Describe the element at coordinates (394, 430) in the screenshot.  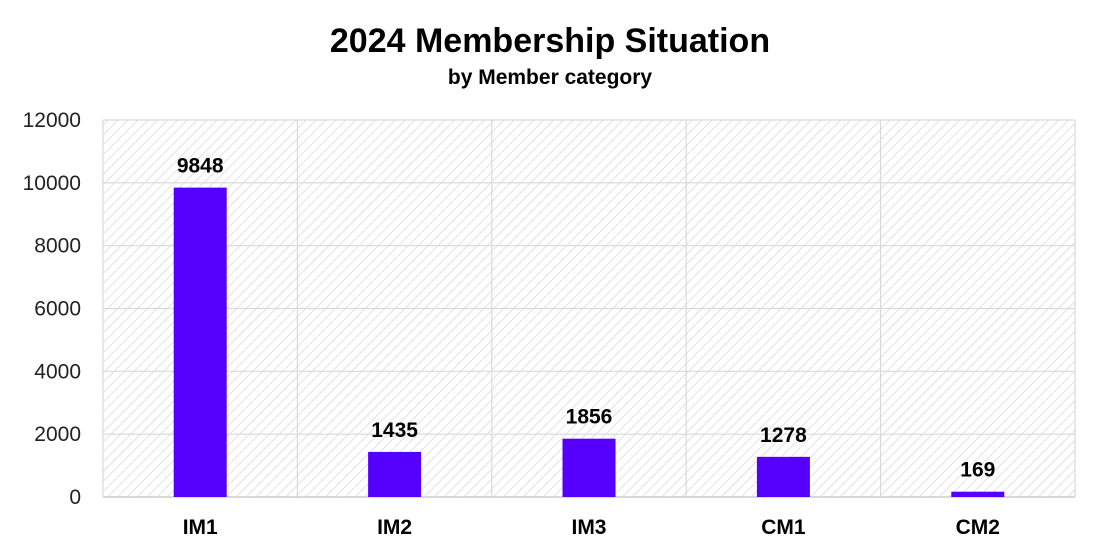
I see `data-label-im2: 1435` at that location.